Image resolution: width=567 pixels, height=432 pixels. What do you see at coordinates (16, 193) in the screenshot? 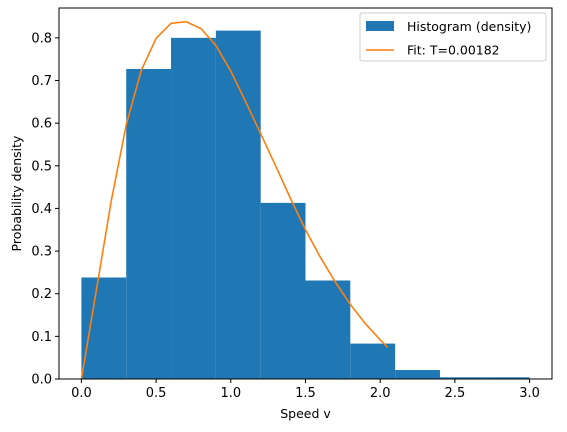
I see `y-axis-label: Probability density` at bounding box center [16, 193].